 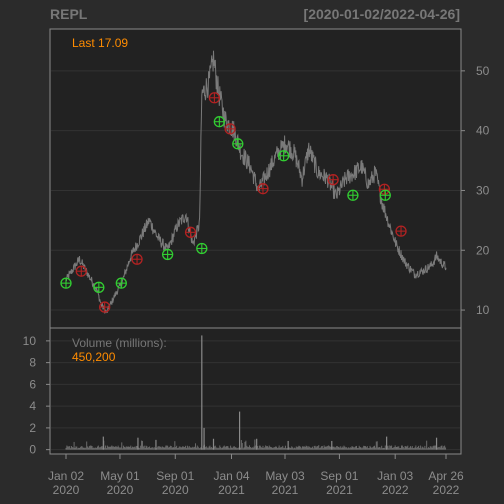 I want to click on chart-title-symbol: REPL, so click(x=69, y=14).